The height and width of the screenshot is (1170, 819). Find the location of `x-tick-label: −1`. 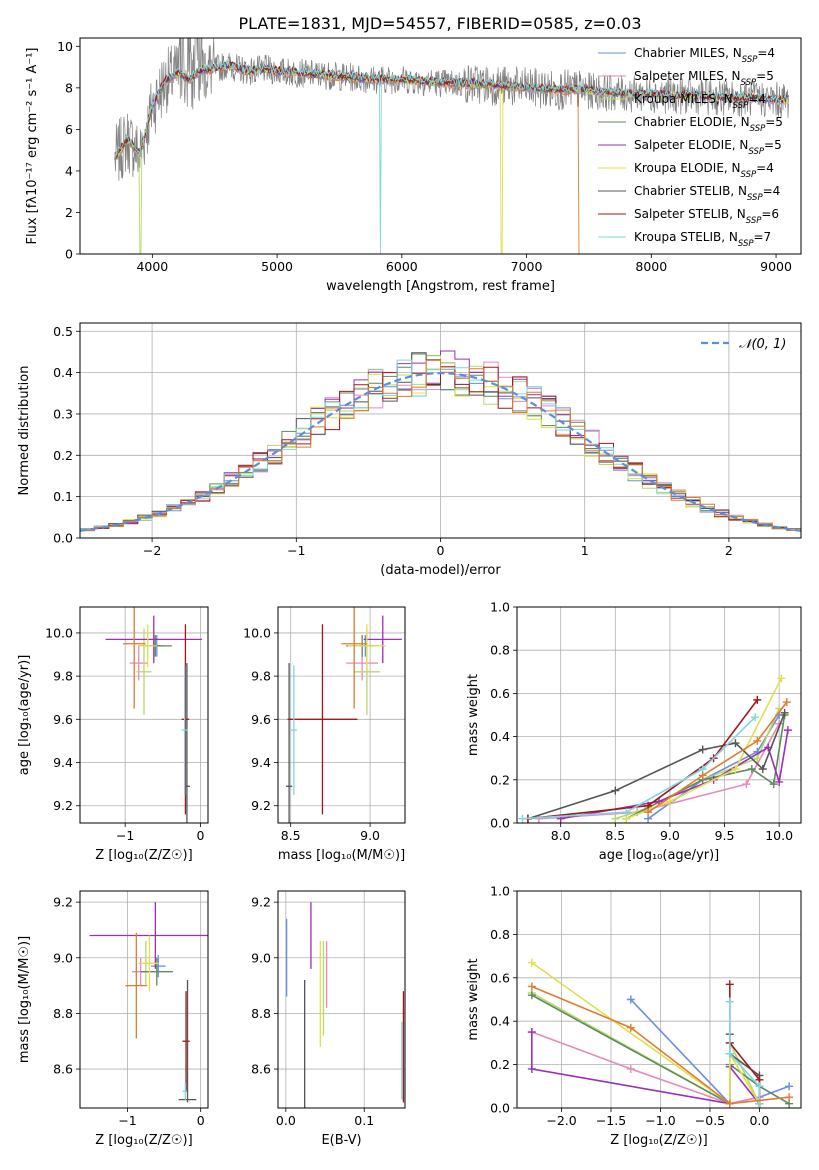

x-tick-label: −1 is located at coordinates (127, 1120).